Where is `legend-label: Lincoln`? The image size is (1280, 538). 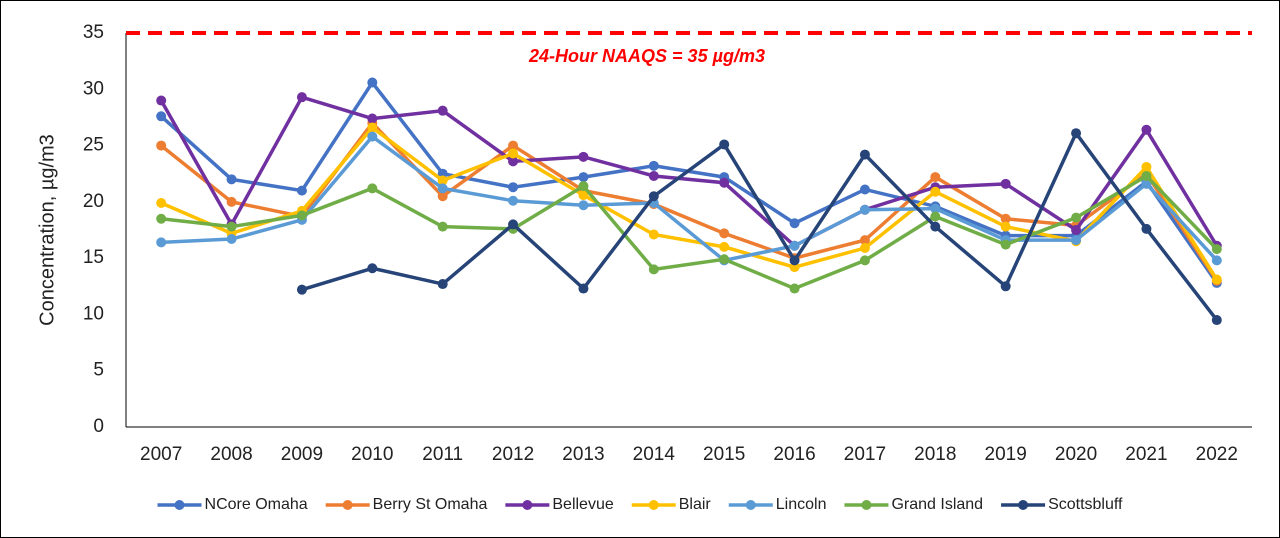
legend-label: Lincoln is located at coordinates (801, 504).